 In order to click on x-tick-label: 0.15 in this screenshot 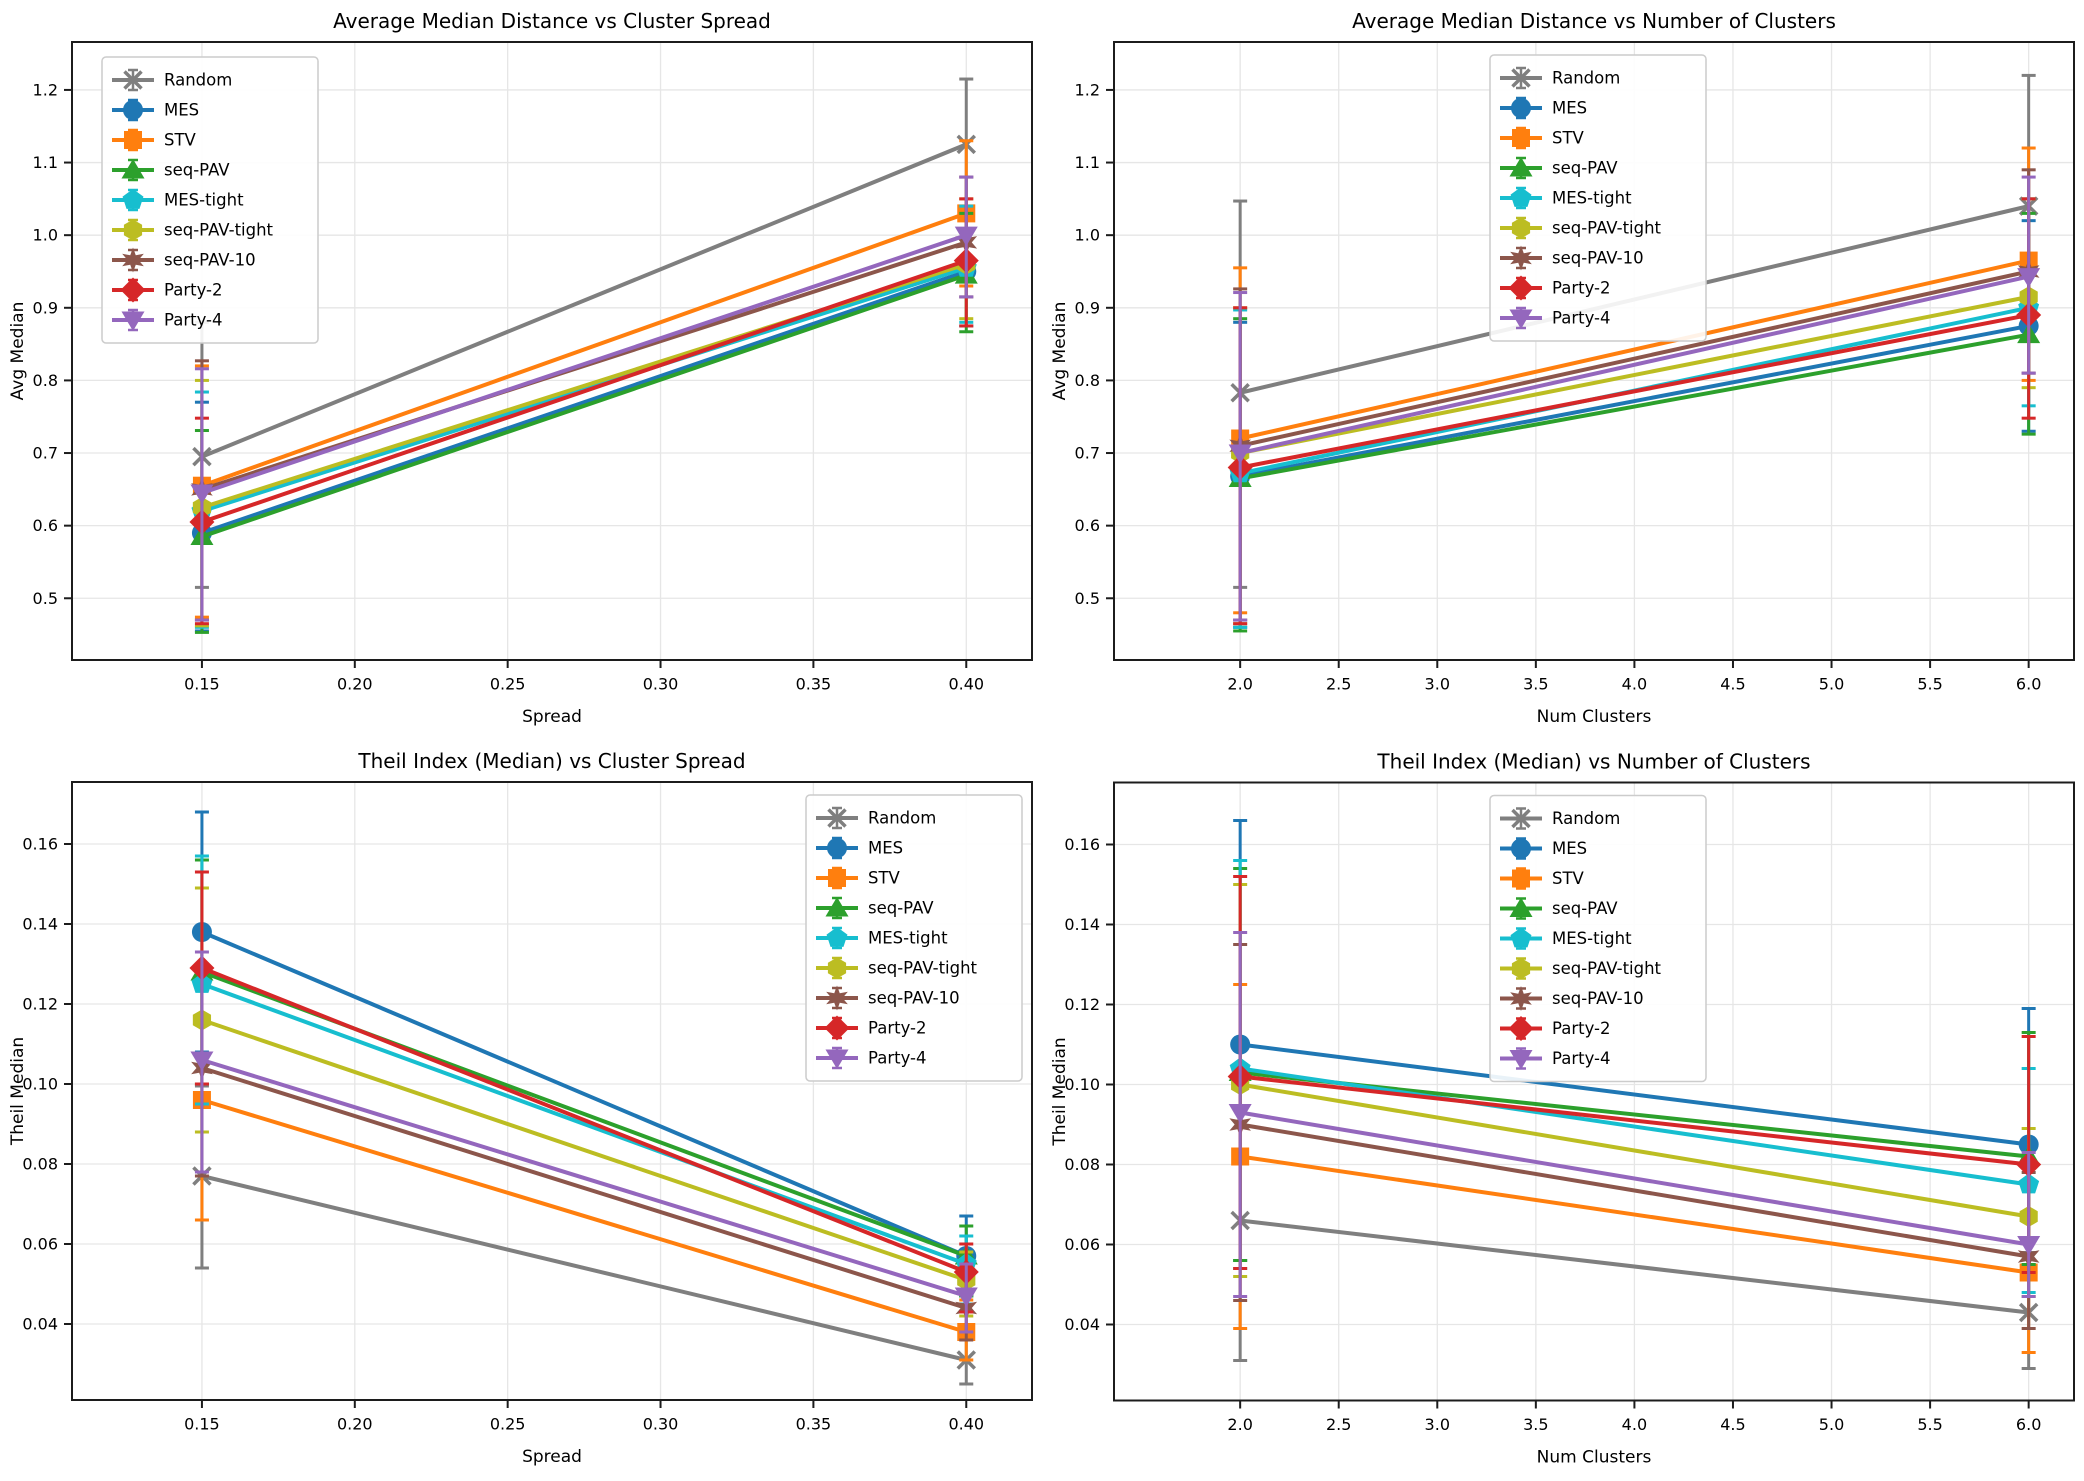, I will do `click(202, 1424)`.